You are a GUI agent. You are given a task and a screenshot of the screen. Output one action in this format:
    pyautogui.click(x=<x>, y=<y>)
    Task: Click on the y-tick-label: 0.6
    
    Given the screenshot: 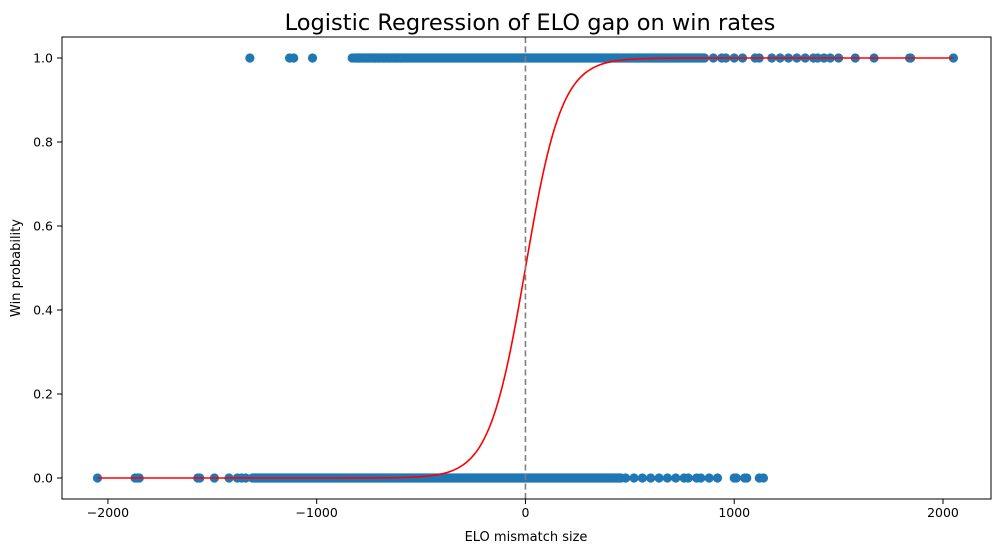 What is the action you would take?
    pyautogui.click(x=43, y=226)
    